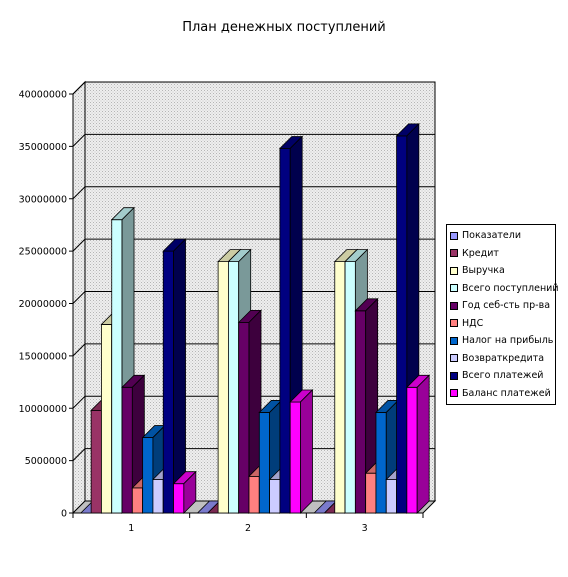 The height and width of the screenshot is (577, 568). I want to click on y-tick-label: 15000000, so click(43, 356).